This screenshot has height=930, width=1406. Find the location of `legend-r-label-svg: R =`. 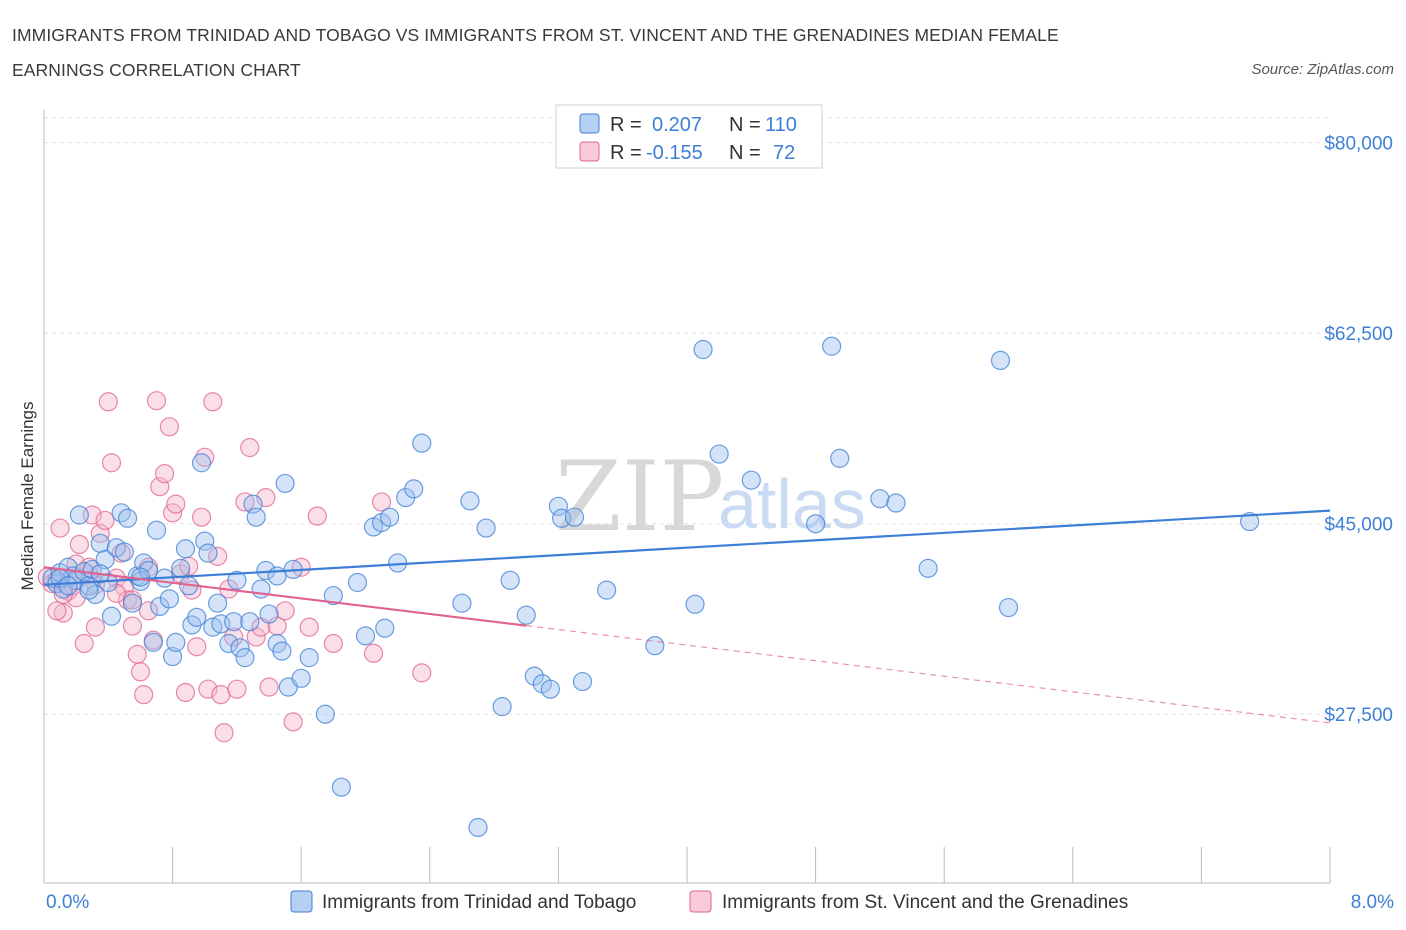

legend-r-label-svg: R = is located at coordinates (626, 153).